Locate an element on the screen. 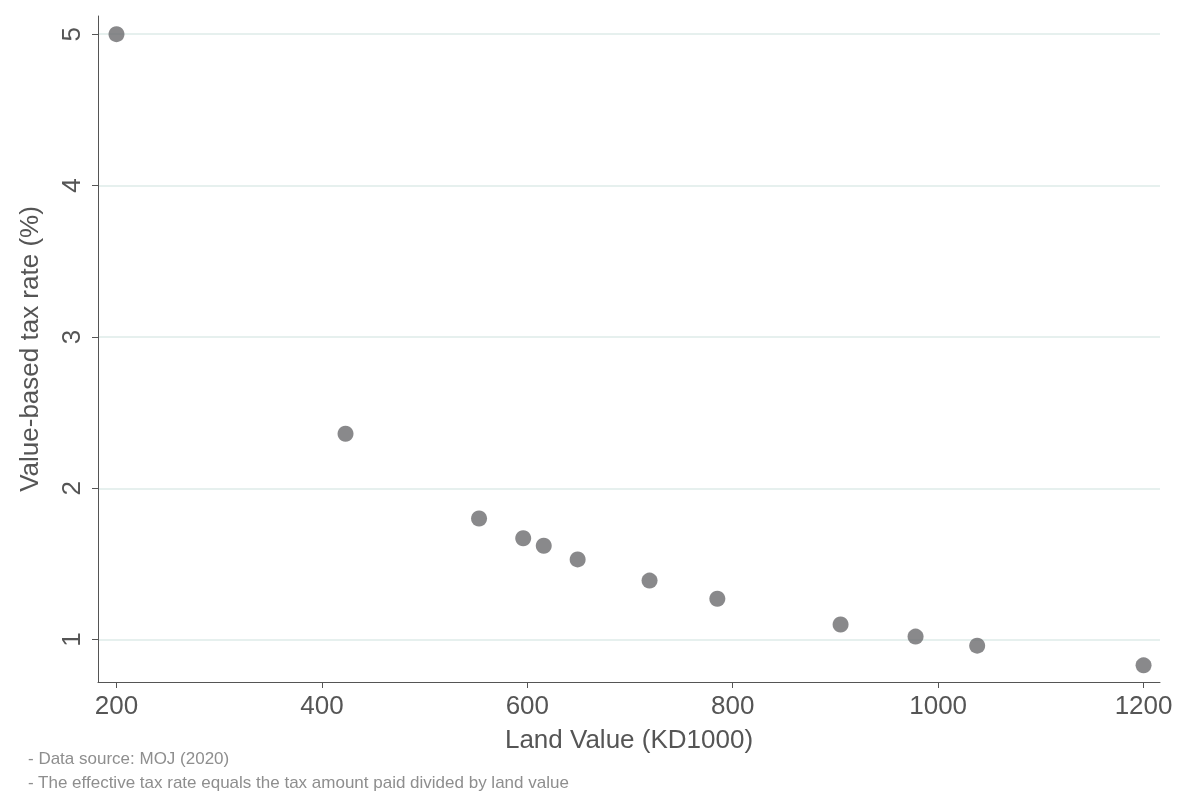 The height and width of the screenshot is (807, 1189). y-tick-label: 3 is located at coordinates (71, 337).